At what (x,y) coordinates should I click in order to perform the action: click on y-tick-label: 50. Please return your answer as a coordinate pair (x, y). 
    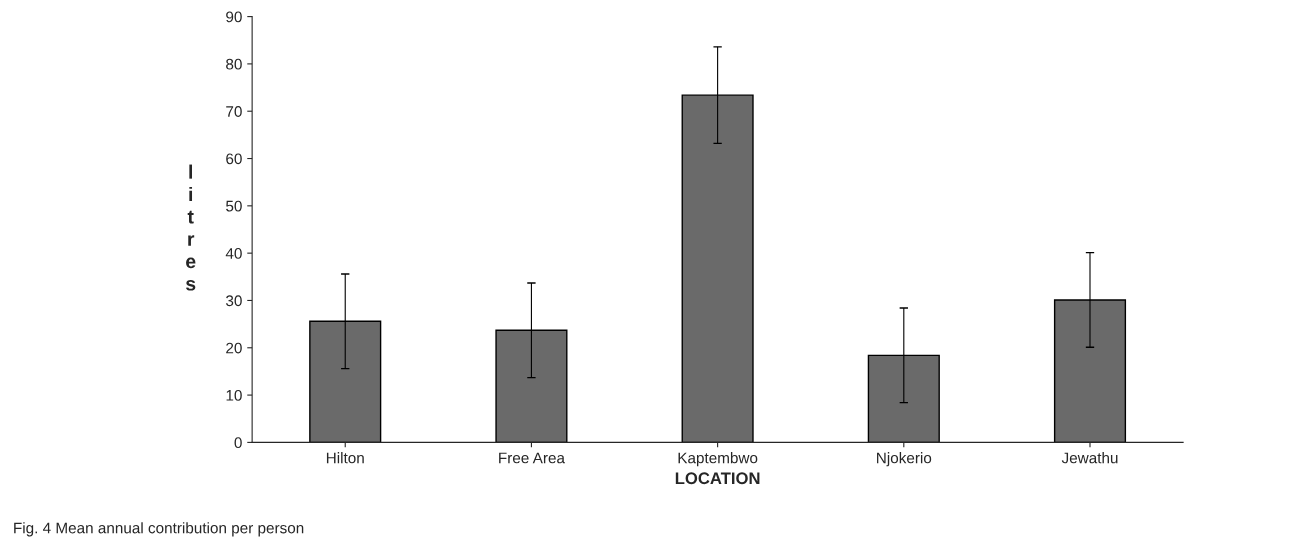
    Looking at the image, I should click on (234, 206).